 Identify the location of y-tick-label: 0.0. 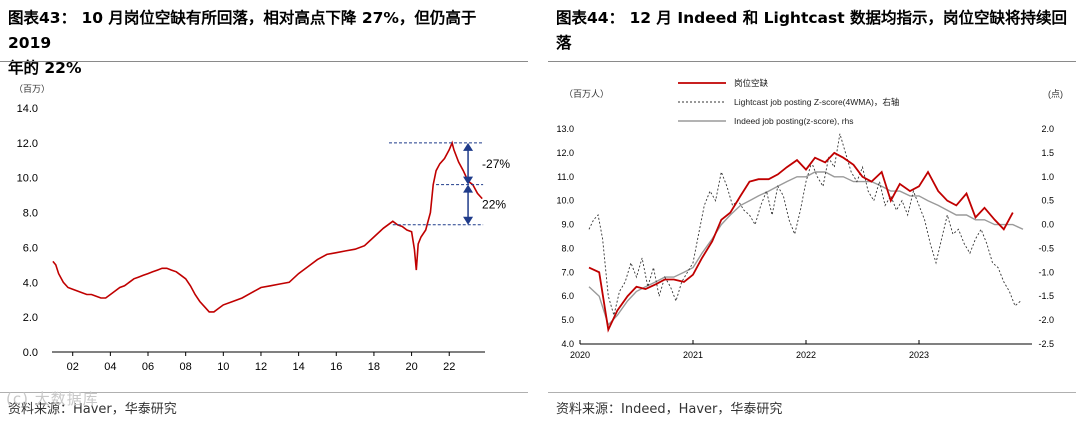
(30, 353).